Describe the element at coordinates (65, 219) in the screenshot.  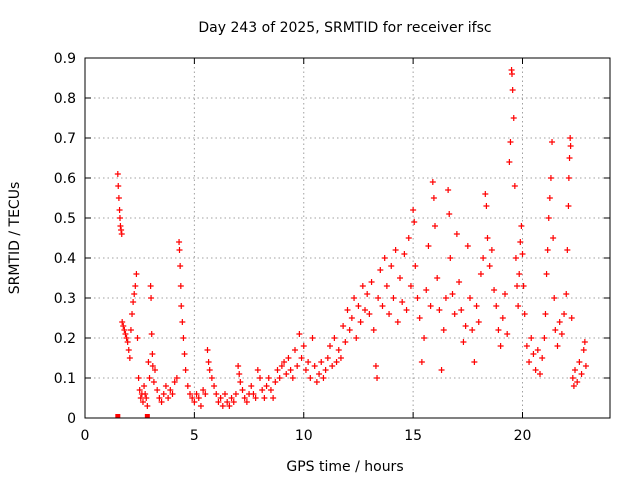
I see `y-tick-label: 0.5` at that location.